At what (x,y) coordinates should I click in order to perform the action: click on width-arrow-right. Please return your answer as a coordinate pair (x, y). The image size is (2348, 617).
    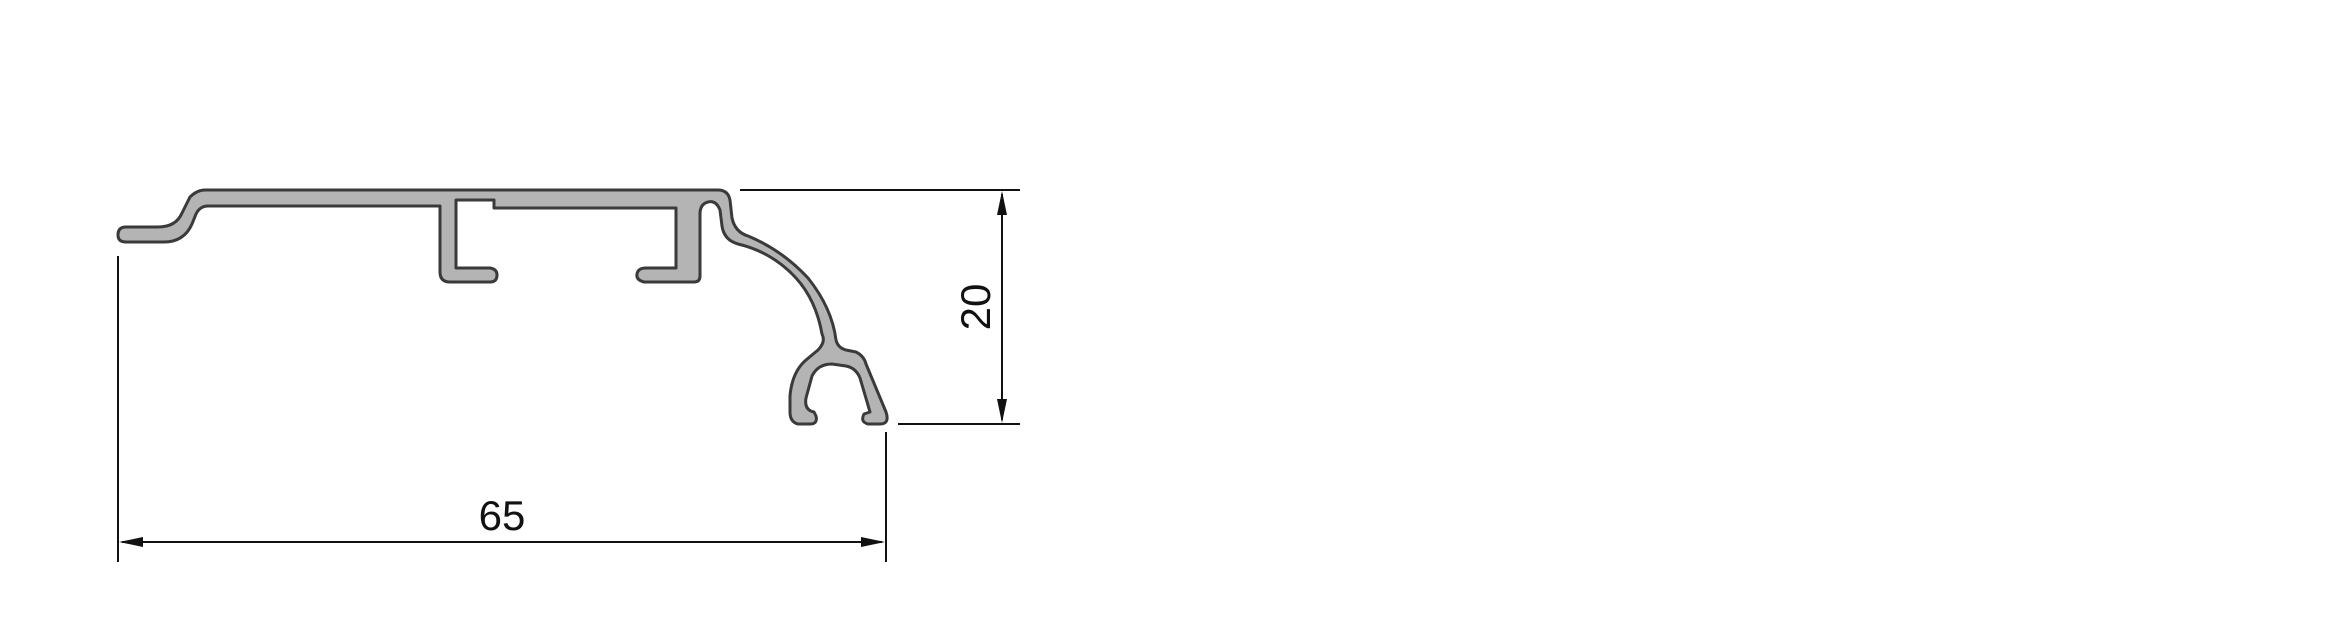
    Looking at the image, I should click on (873, 542).